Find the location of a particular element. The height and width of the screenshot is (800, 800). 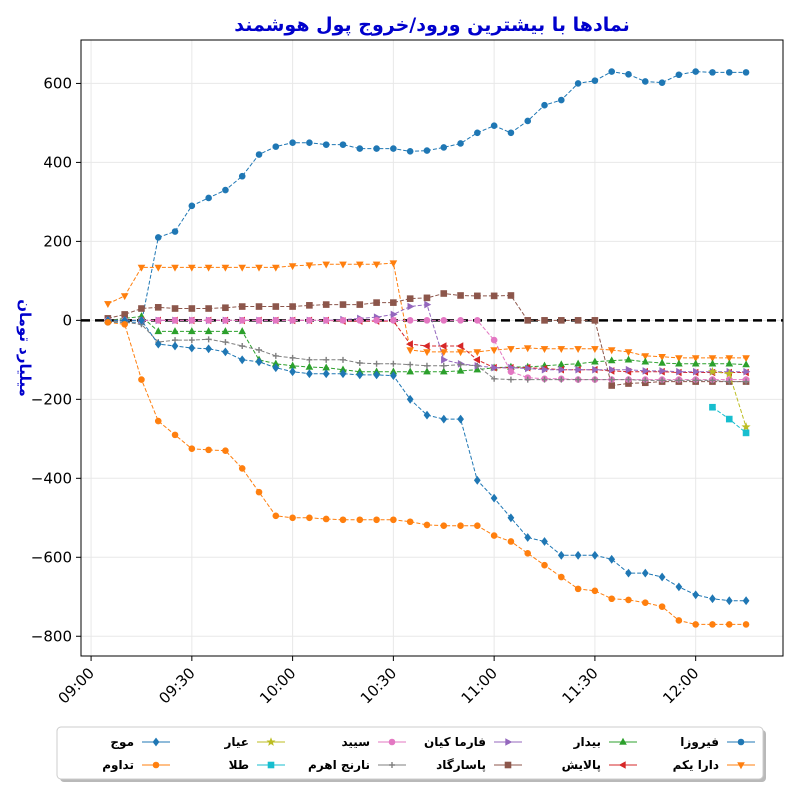

legend-label: نارنج اهرم is located at coordinates (339, 765).